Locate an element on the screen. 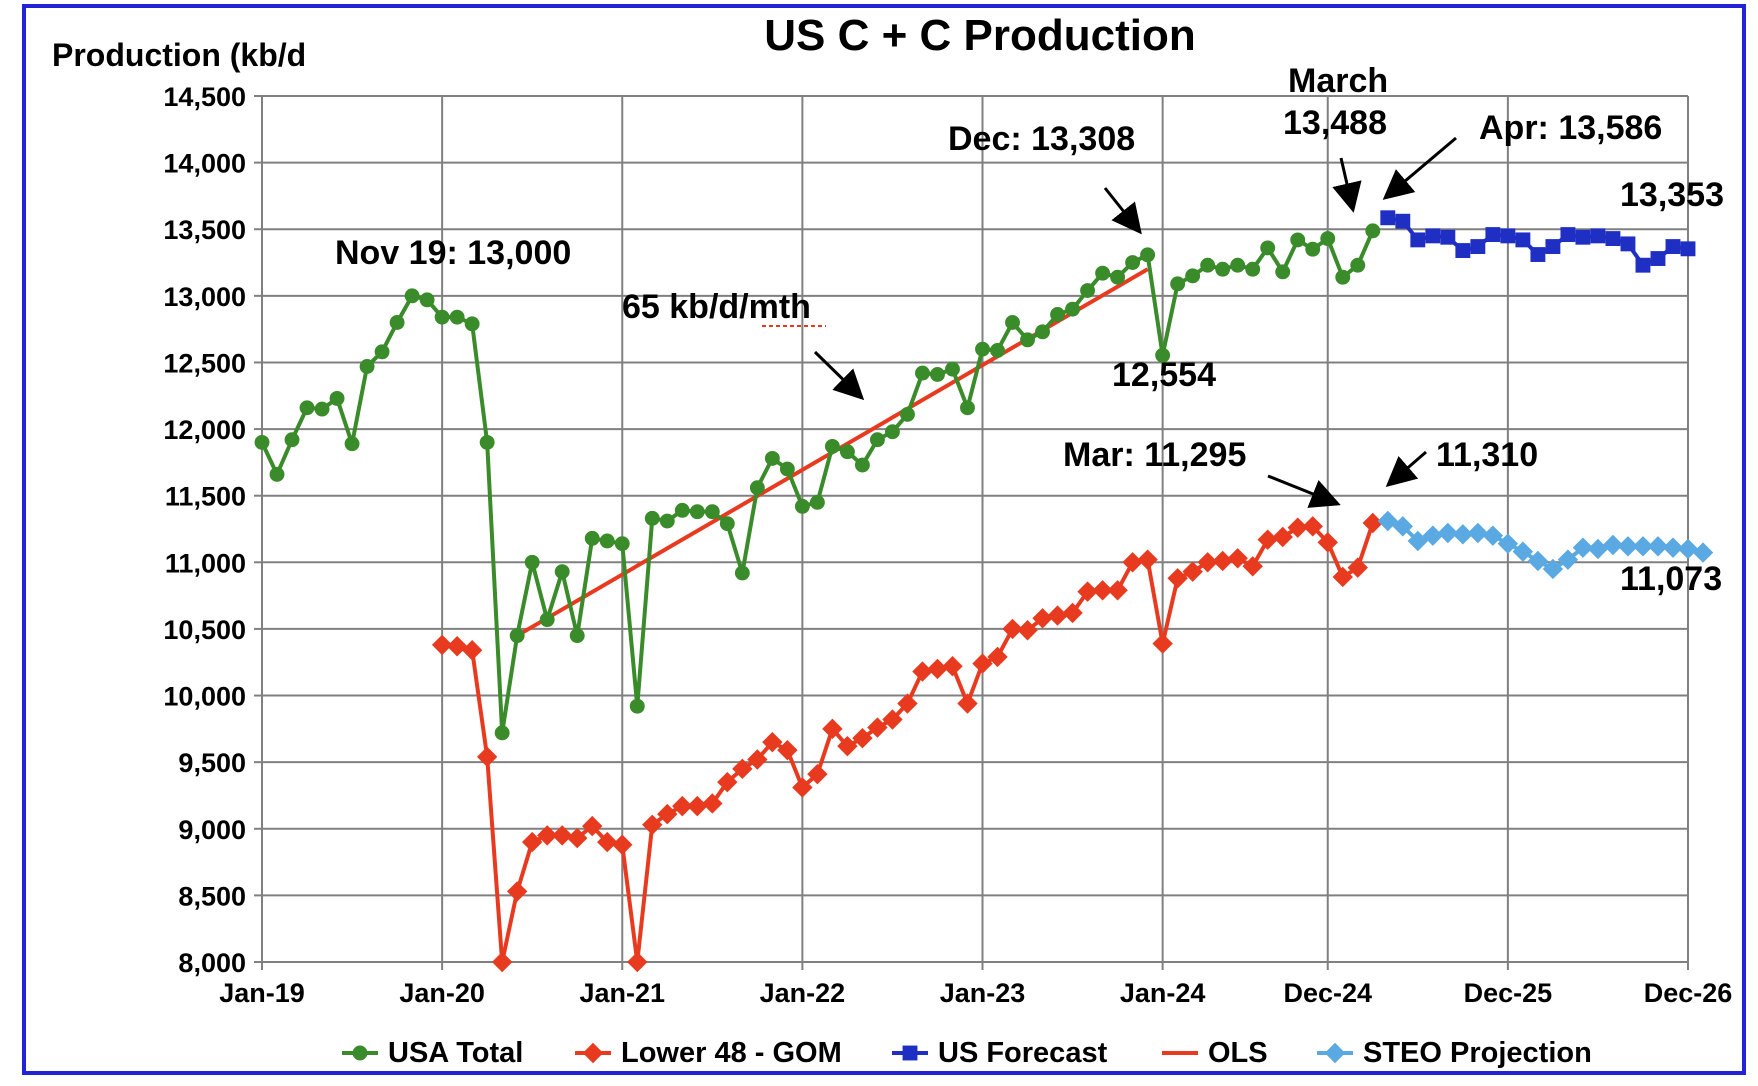 Image resolution: width=1758 pixels, height=1086 pixels. legend-label: US Forecast is located at coordinates (1023, 1053).